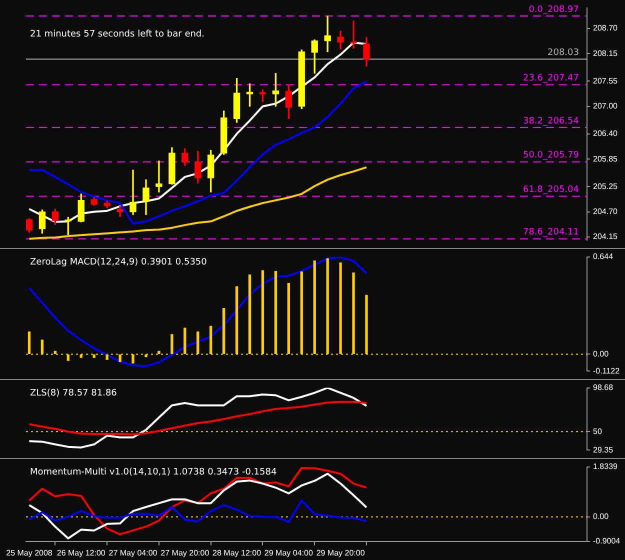  I want to click on y-tick-label: 29.35, so click(603, 449).